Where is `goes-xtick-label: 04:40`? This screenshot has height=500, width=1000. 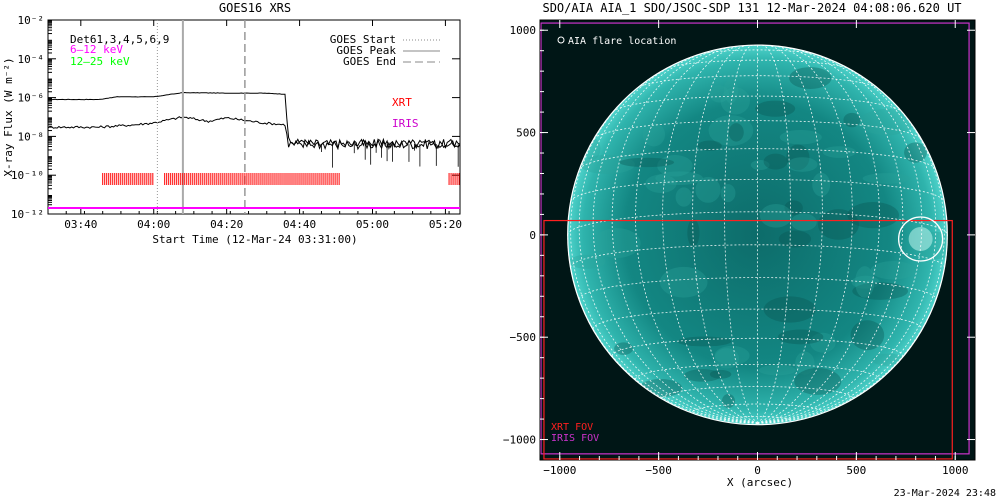 goes-xtick-label: 04:40 is located at coordinates (299, 224).